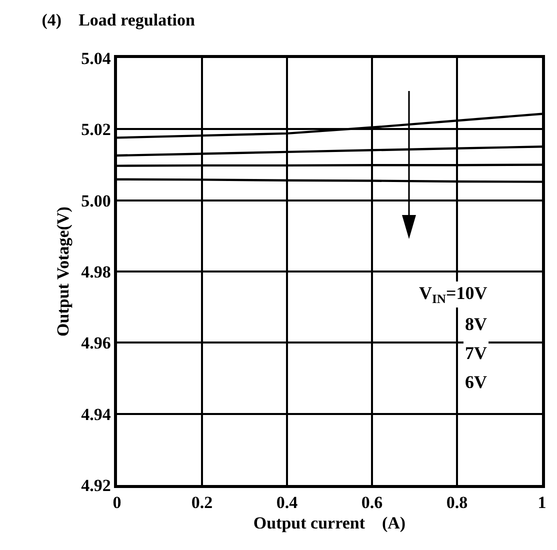  I want to click on y-tick-label: 4.98, so click(96, 272).